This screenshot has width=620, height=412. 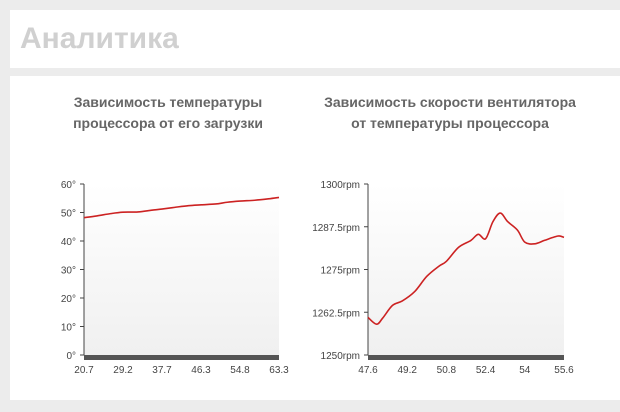 What do you see at coordinates (564, 370) in the screenshot?
I see `x-tick-label: 55.6` at bounding box center [564, 370].